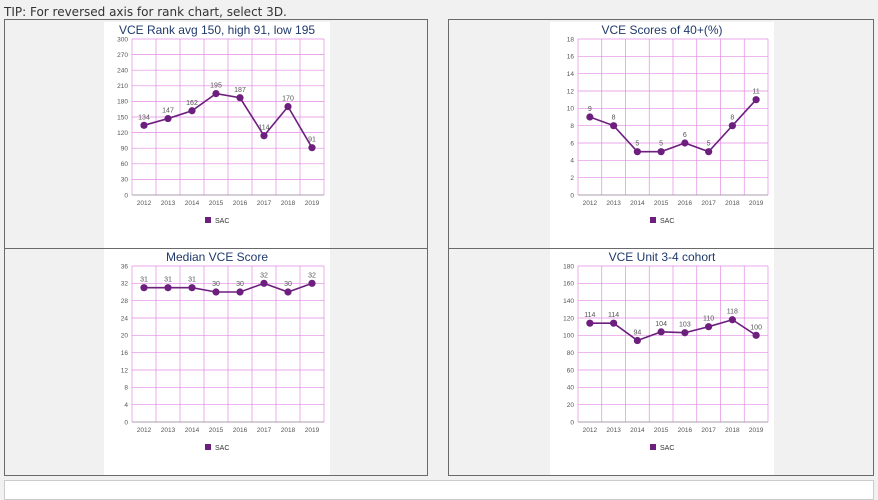 This screenshot has width=878, height=500. I want to click on legend-swatch, so click(208, 220).